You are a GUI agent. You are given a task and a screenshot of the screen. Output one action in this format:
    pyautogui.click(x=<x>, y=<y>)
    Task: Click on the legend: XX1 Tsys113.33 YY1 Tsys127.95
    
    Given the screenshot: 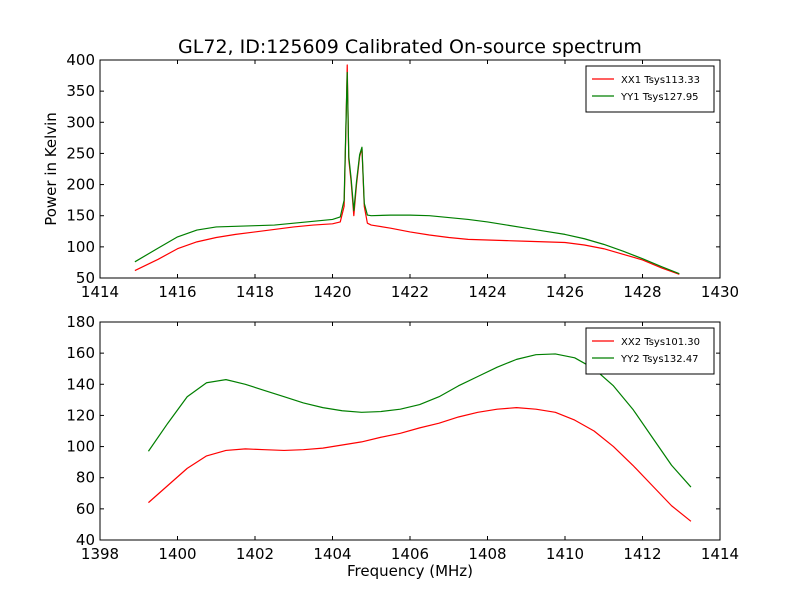 What is the action you would take?
    pyautogui.click(x=650, y=89)
    